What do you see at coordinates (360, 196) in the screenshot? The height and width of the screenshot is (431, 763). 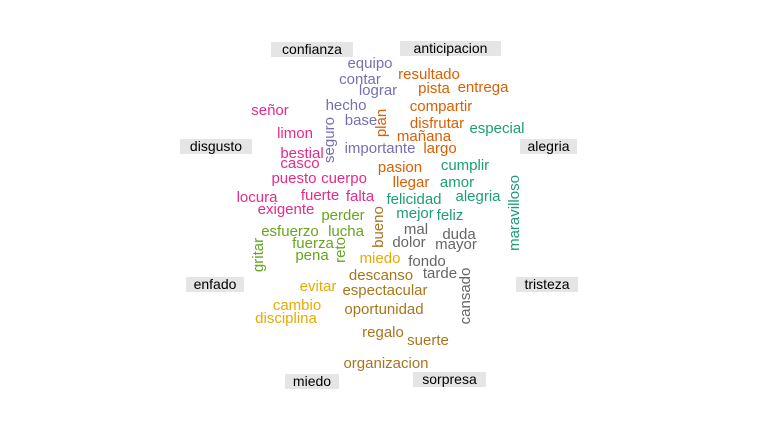 I see `word-falta: falta` at bounding box center [360, 196].